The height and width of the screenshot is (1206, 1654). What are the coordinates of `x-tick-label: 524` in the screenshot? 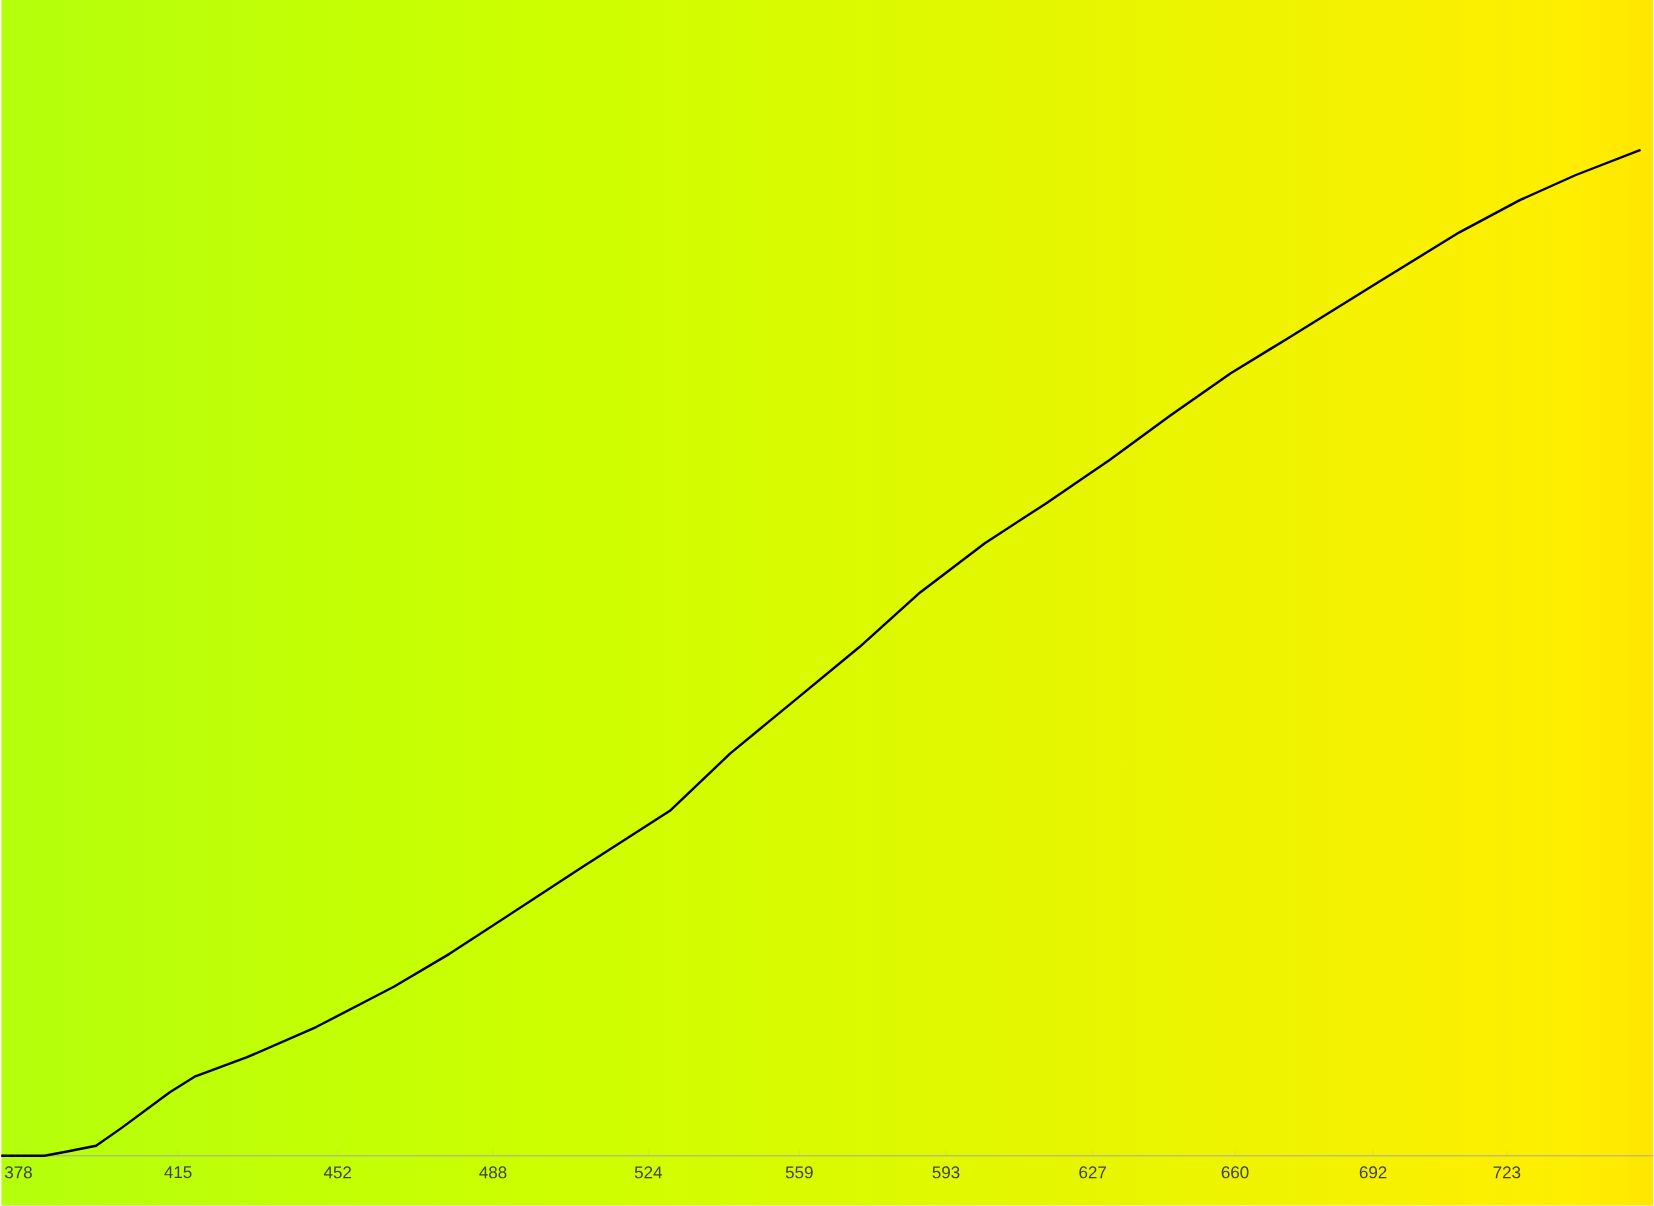 It's located at (648, 1172).